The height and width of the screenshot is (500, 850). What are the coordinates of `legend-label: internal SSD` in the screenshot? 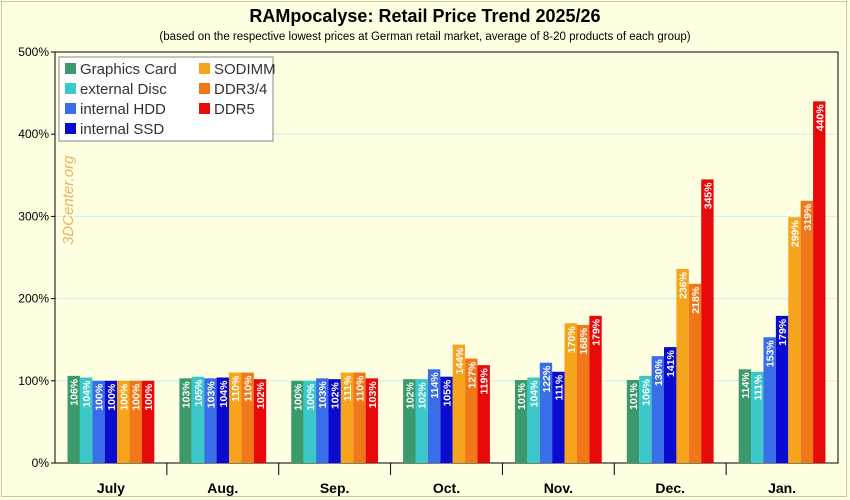 It's located at (122, 129).